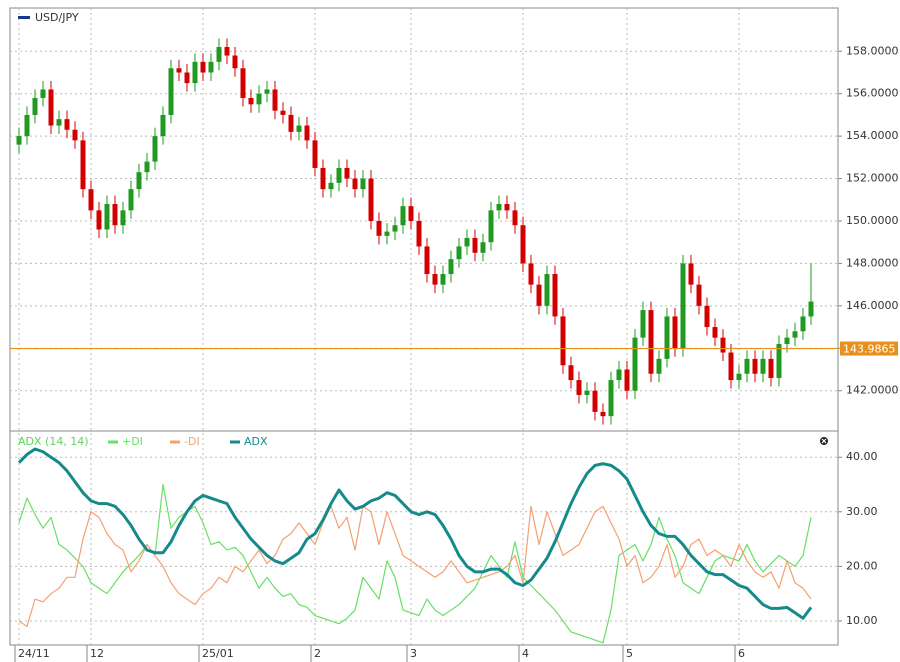 This screenshot has height=662, width=900. Describe the element at coordinates (872, 262) in the screenshot. I see `y-tick-label: 148.0000` at that location.